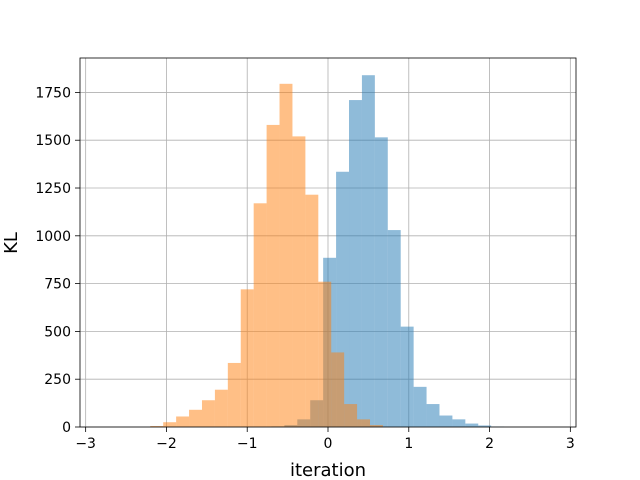  I want to click on y-tick-label: 1750, so click(53, 93).